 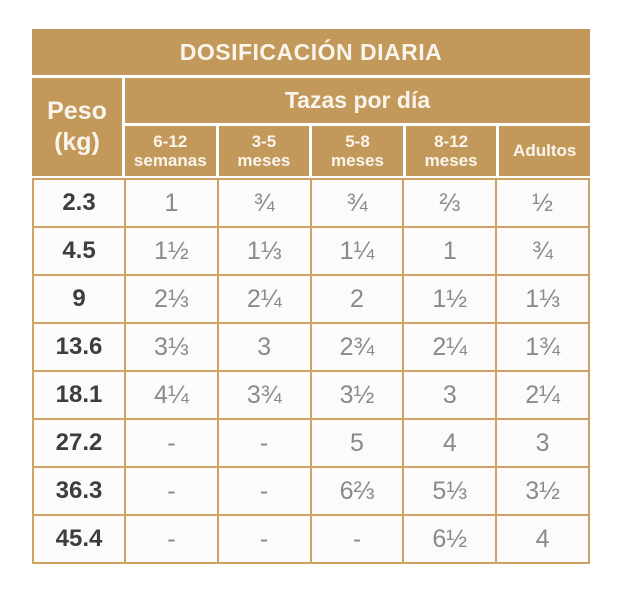 What do you see at coordinates (357, 443) in the screenshot?
I see `dosage-cell: 5` at bounding box center [357, 443].